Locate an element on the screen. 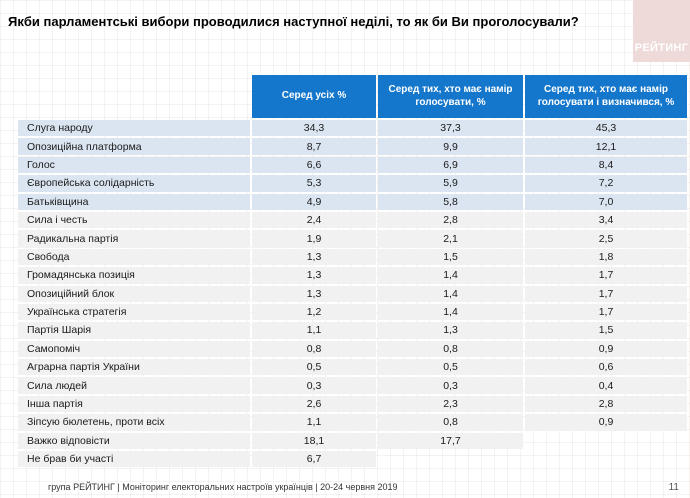 Image resolution: width=690 pixels, height=498 pixels. table-value-cell: 6,7 is located at coordinates (314, 459).